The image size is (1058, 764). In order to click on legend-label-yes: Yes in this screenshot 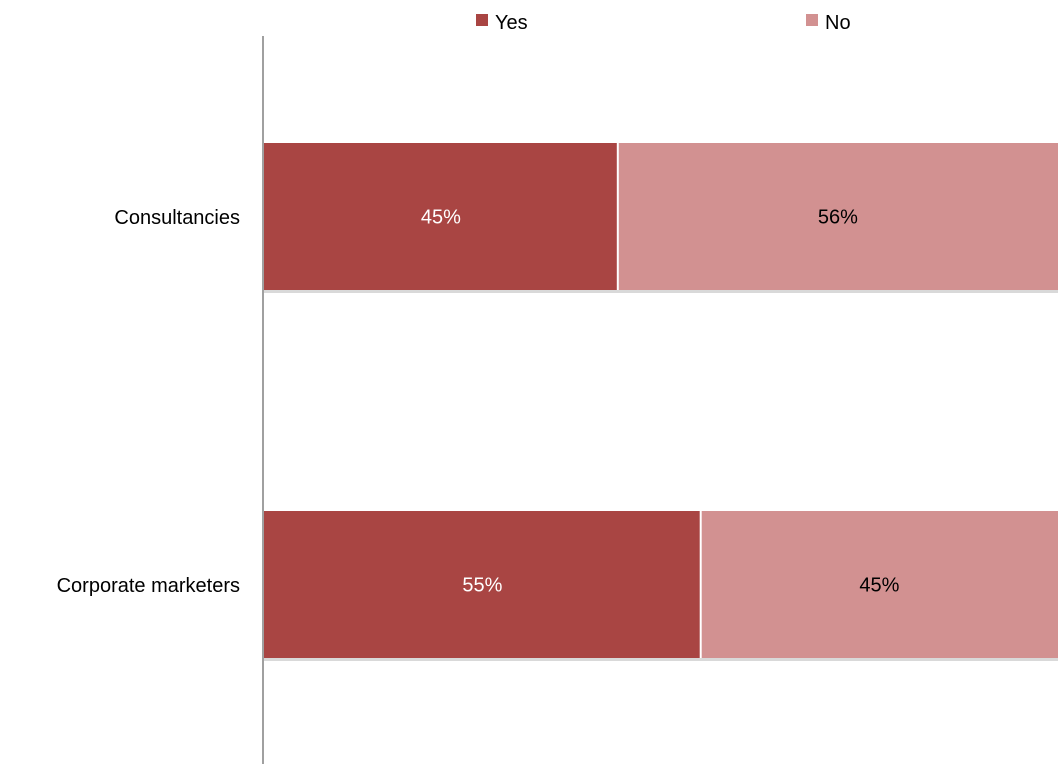, I will do `click(511, 23)`.